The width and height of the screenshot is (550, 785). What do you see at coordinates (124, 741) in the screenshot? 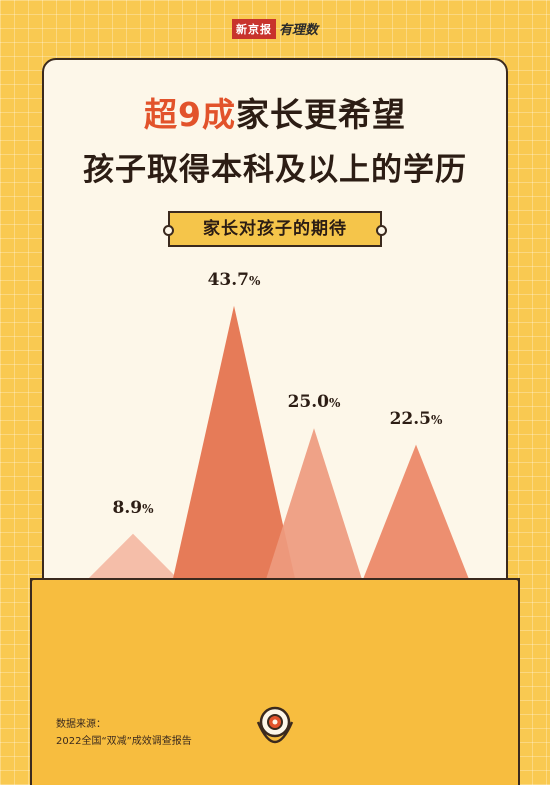
I see `source-text: 2022全国“双减”成效调查报告` at bounding box center [124, 741].